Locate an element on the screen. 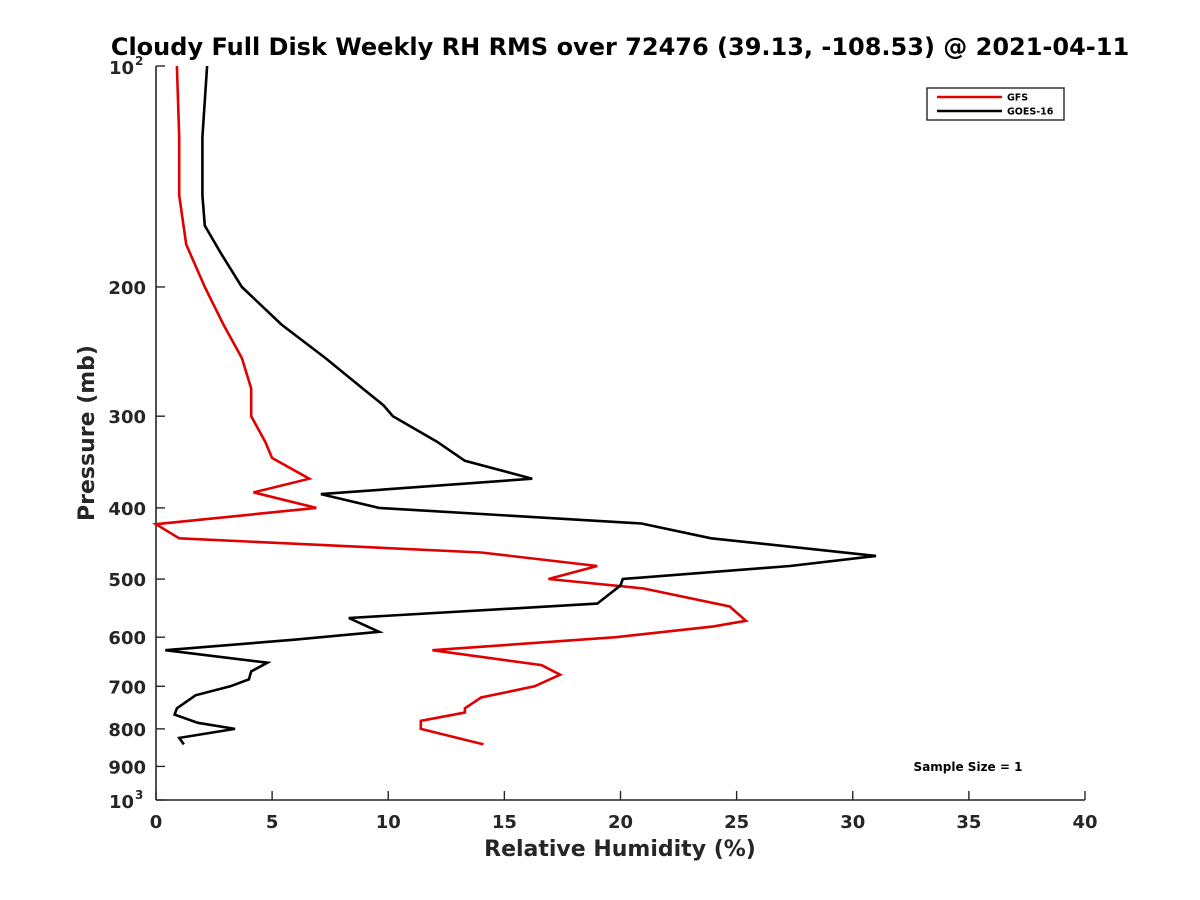  x-axis-label: Relative Humidity (%) is located at coordinates (620, 849).